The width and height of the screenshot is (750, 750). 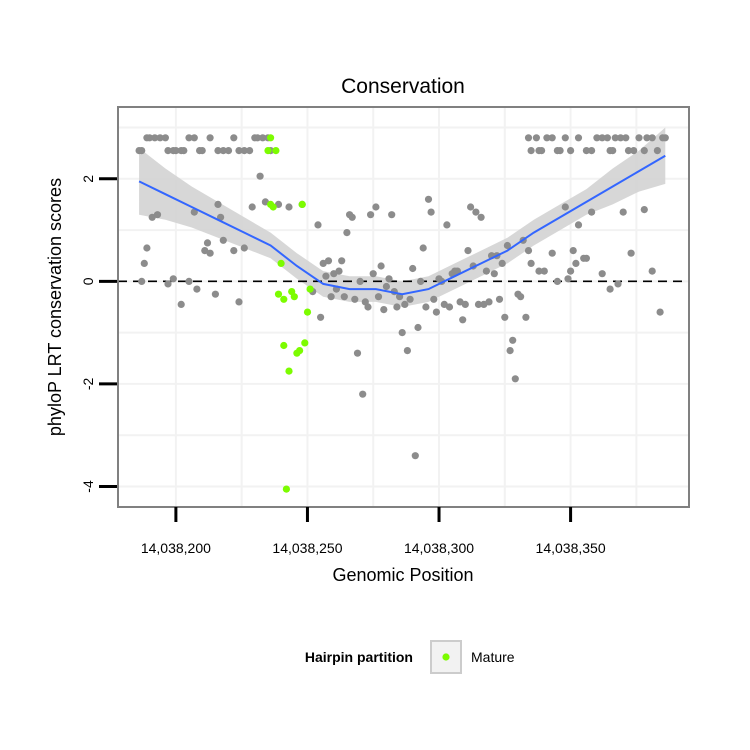 What do you see at coordinates (88, 383) in the screenshot?
I see `y-tick-label: -2` at bounding box center [88, 383].